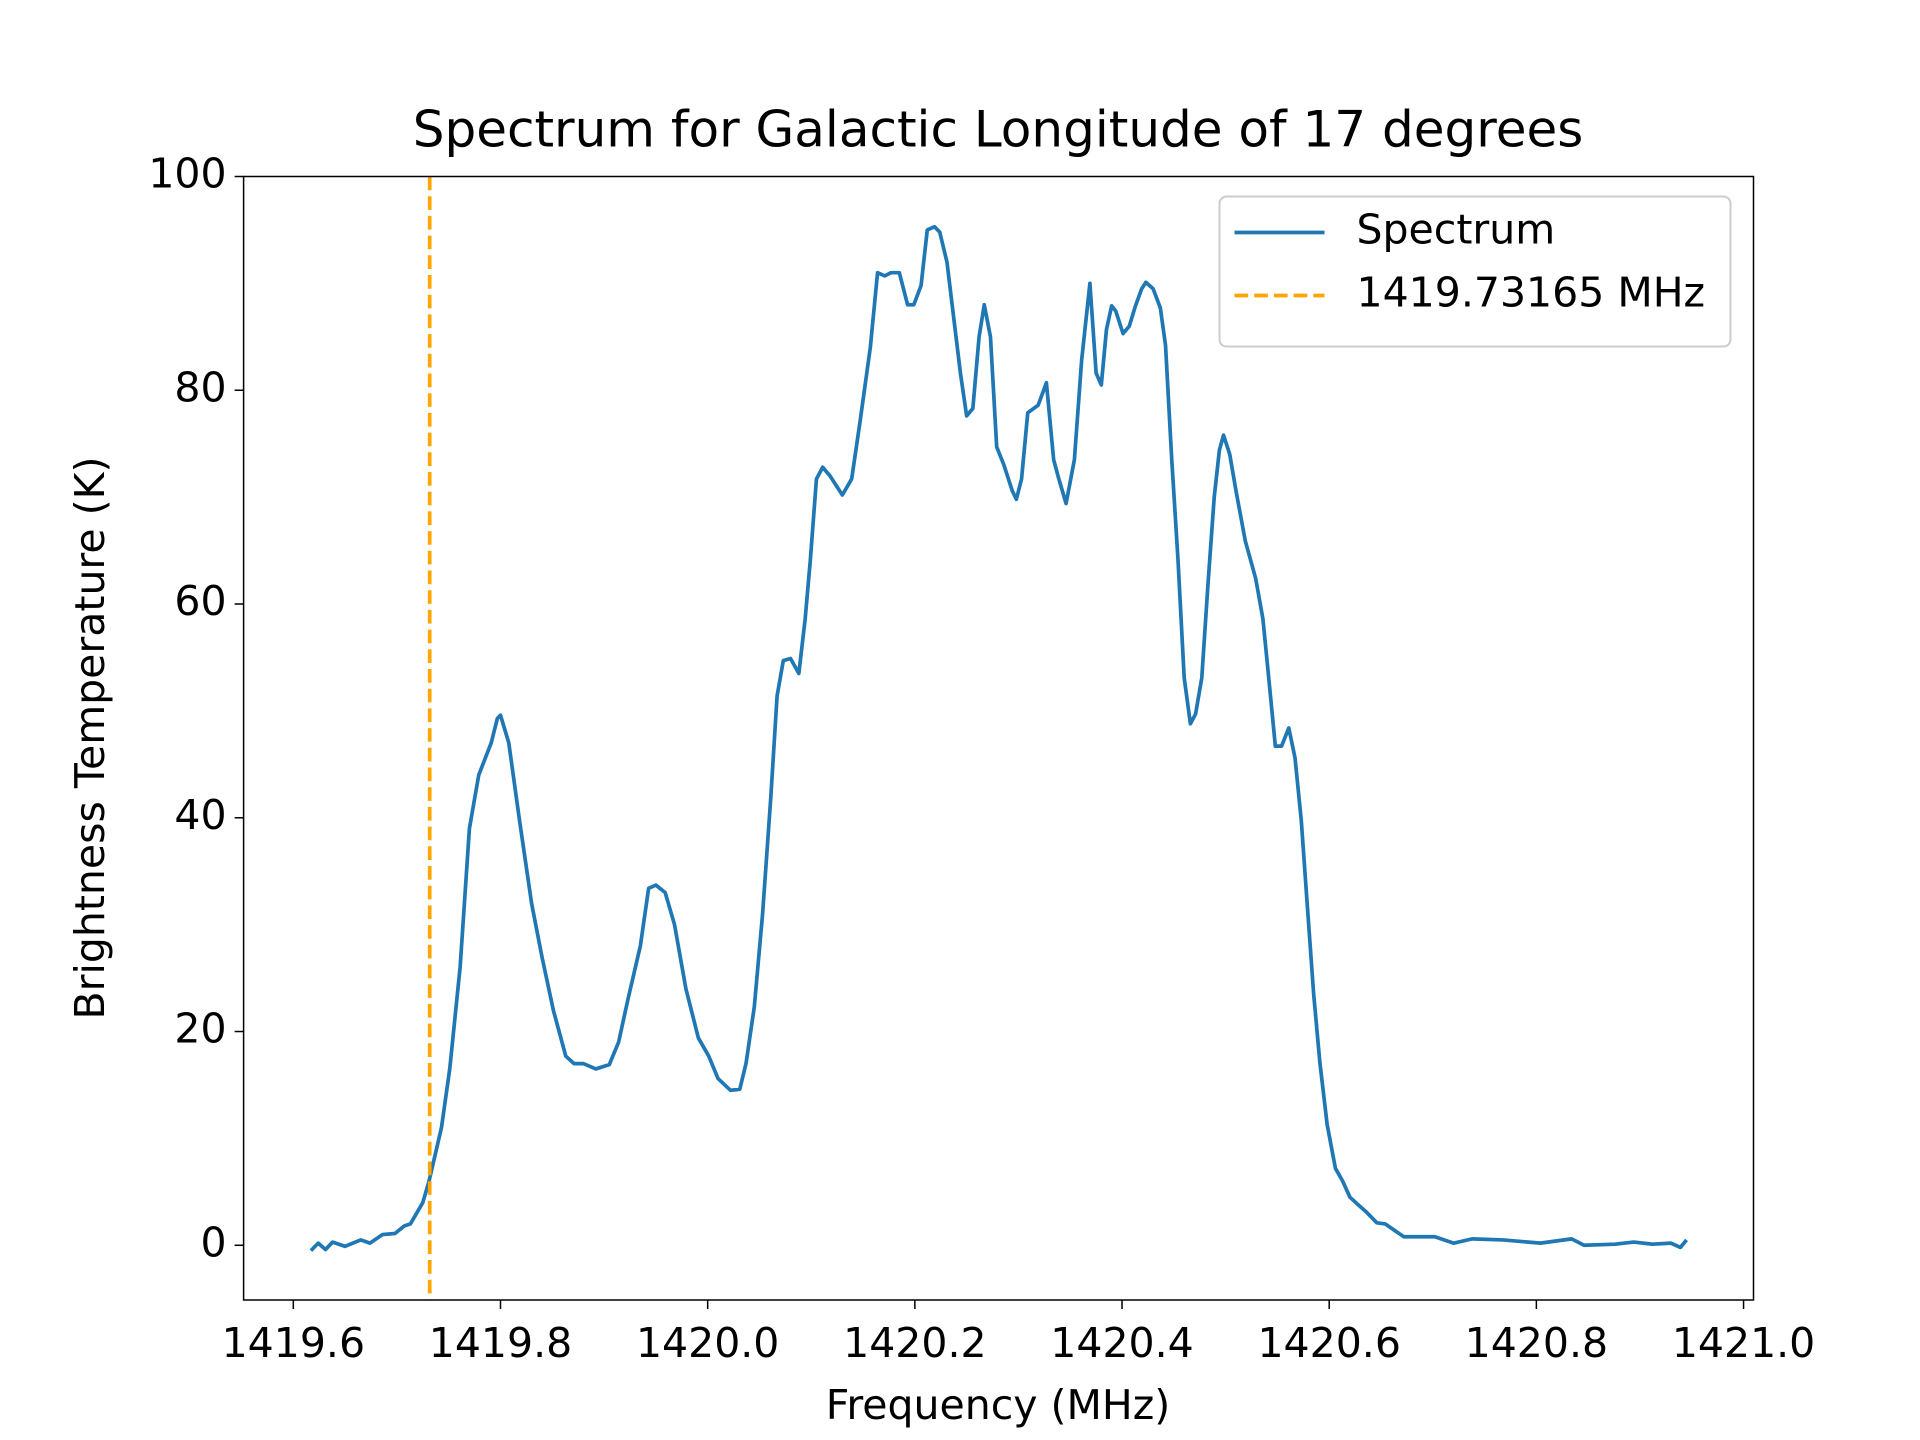 The width and height of the screenshot is (1920, 1440). What do you see at coordinates (1121, 1343) in the screenshot?
I see `x-tick-label: 1420.4` at bounding box center [1121, 1343].